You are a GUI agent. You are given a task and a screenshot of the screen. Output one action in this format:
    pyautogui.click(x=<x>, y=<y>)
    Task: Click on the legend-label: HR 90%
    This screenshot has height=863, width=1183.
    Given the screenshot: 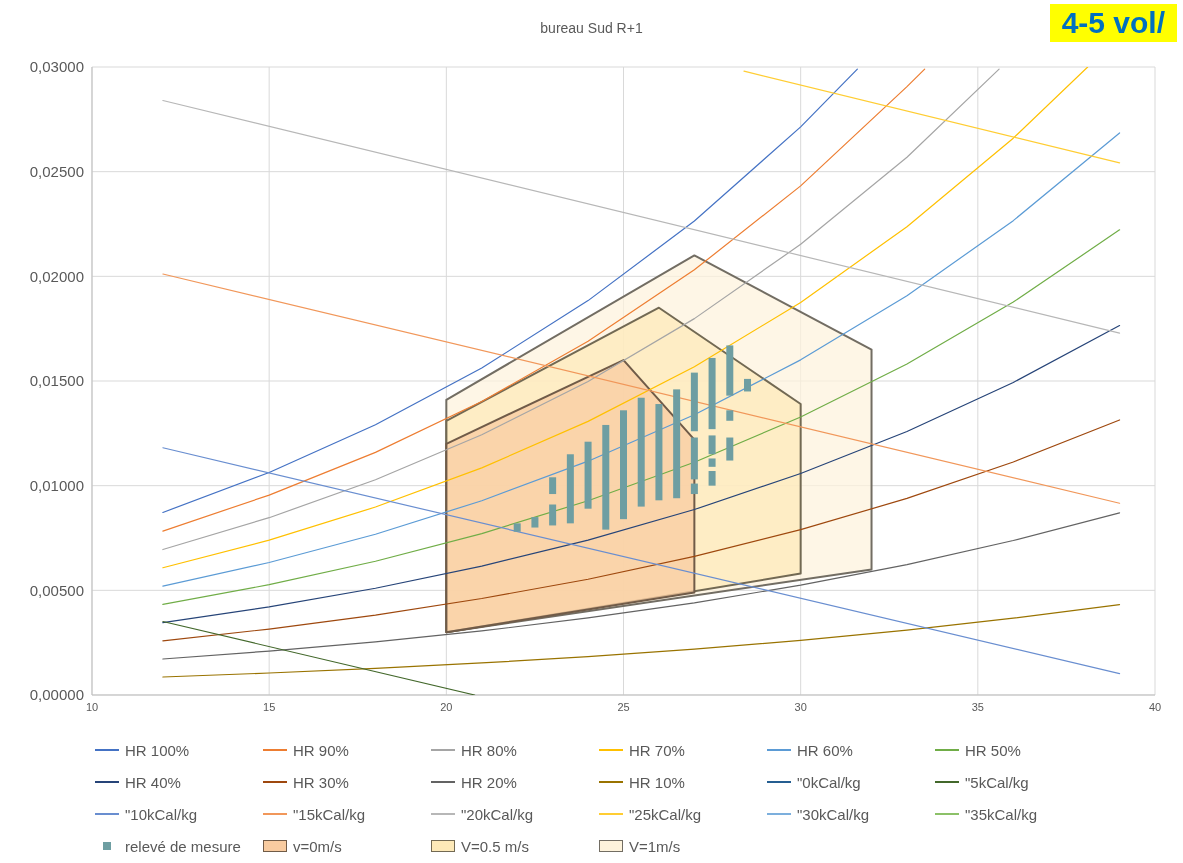 What is the action you would take?
    pyautogui.click(x=321, y=750)
    